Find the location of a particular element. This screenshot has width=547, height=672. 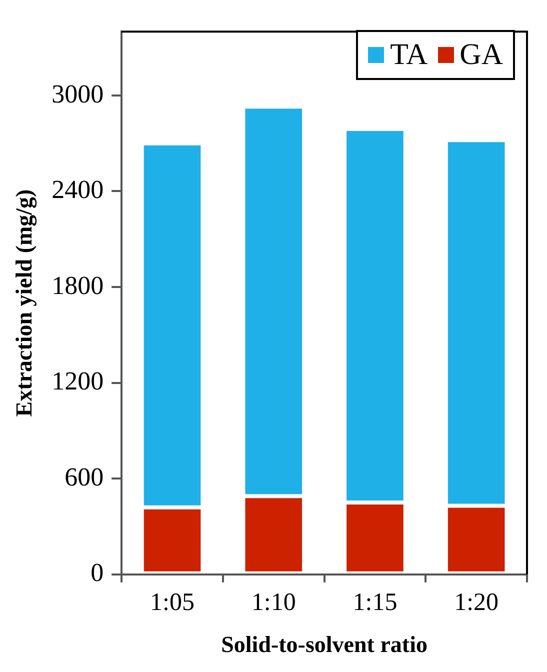

y-tick-label: 2400 is located at coordinates (78, 189).